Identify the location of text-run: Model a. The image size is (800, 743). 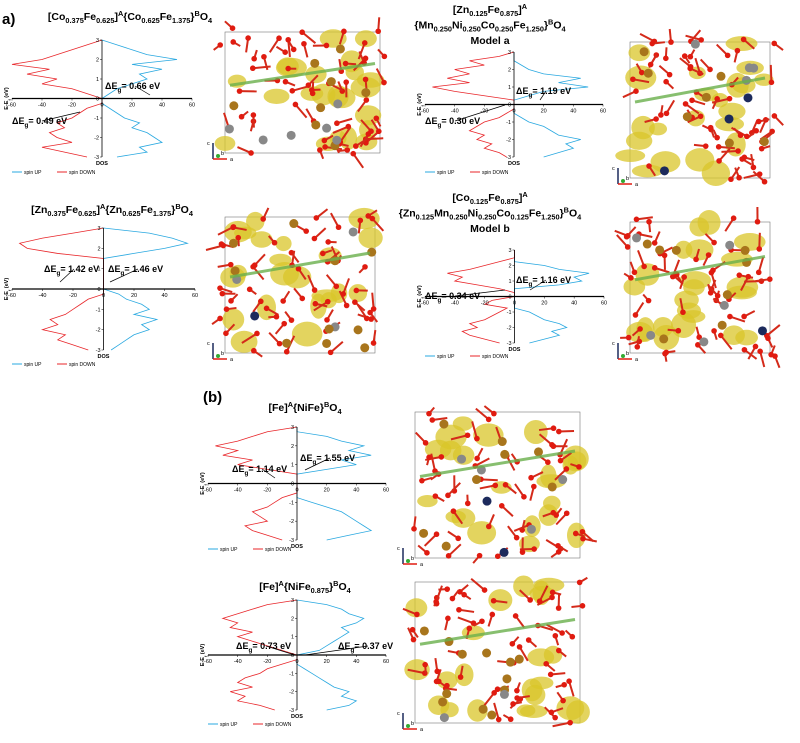
(489, 41).